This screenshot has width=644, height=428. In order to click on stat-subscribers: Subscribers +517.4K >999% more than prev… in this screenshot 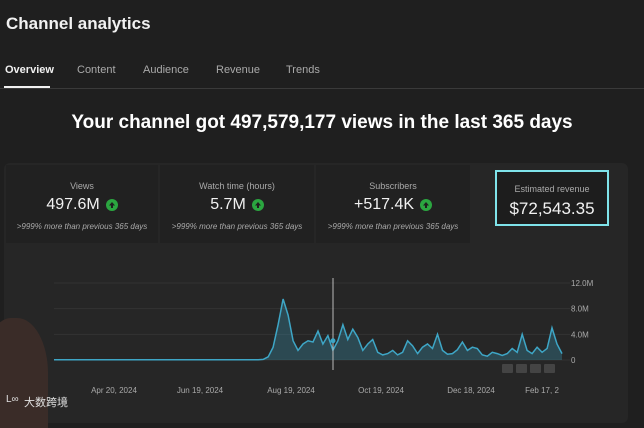, I will do `click(393, 204)`.